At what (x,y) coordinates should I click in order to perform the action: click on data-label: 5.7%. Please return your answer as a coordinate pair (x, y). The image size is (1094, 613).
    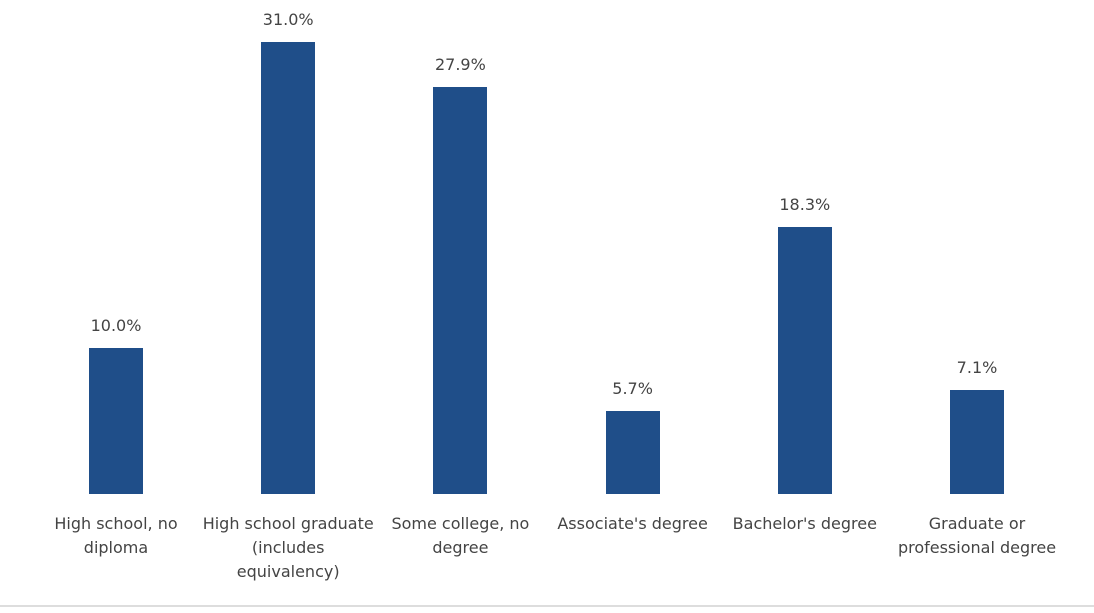
    Looking at the image, I should click on (632, 388).